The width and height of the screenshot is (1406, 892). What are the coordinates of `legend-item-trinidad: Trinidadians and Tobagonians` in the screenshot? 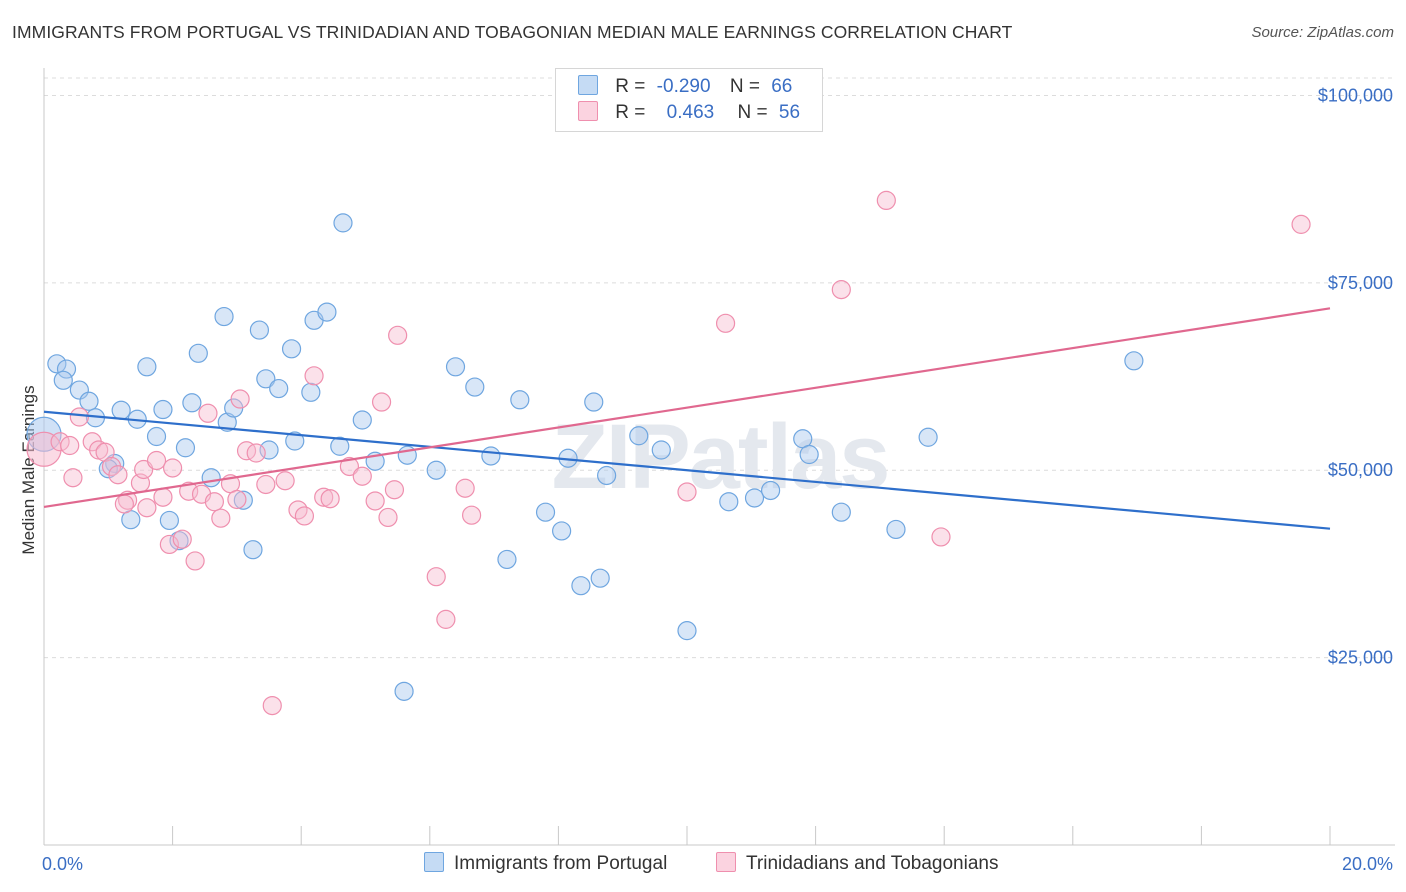 It's located at (857, 863).